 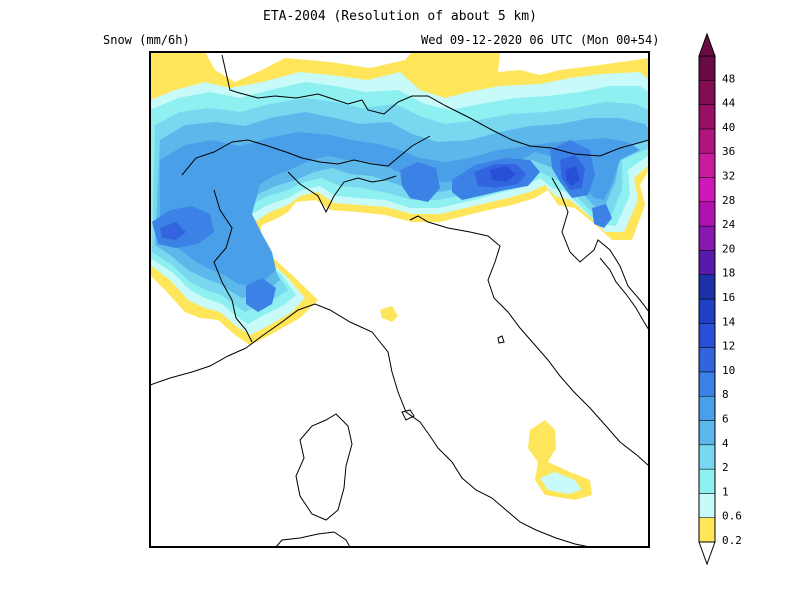 I want to click on snow-contour-0-2-islet, so click(x=389, y=314).